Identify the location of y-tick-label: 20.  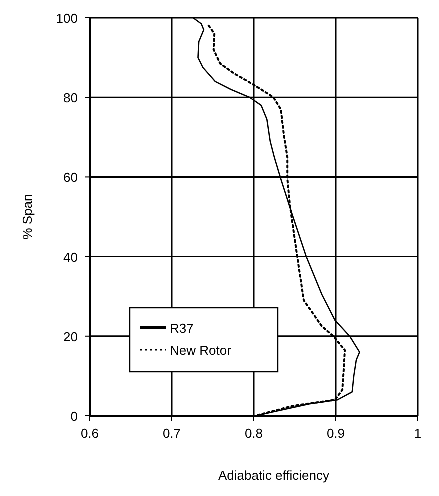
(71, 336).